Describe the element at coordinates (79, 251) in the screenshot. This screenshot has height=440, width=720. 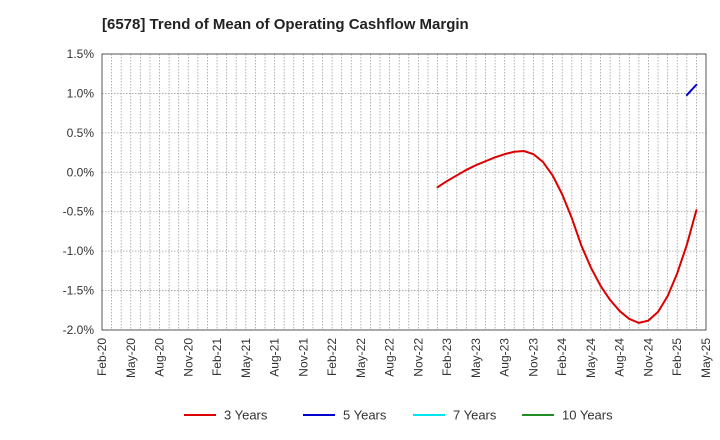
I see `y-tick-label: -1.0%` at that location.